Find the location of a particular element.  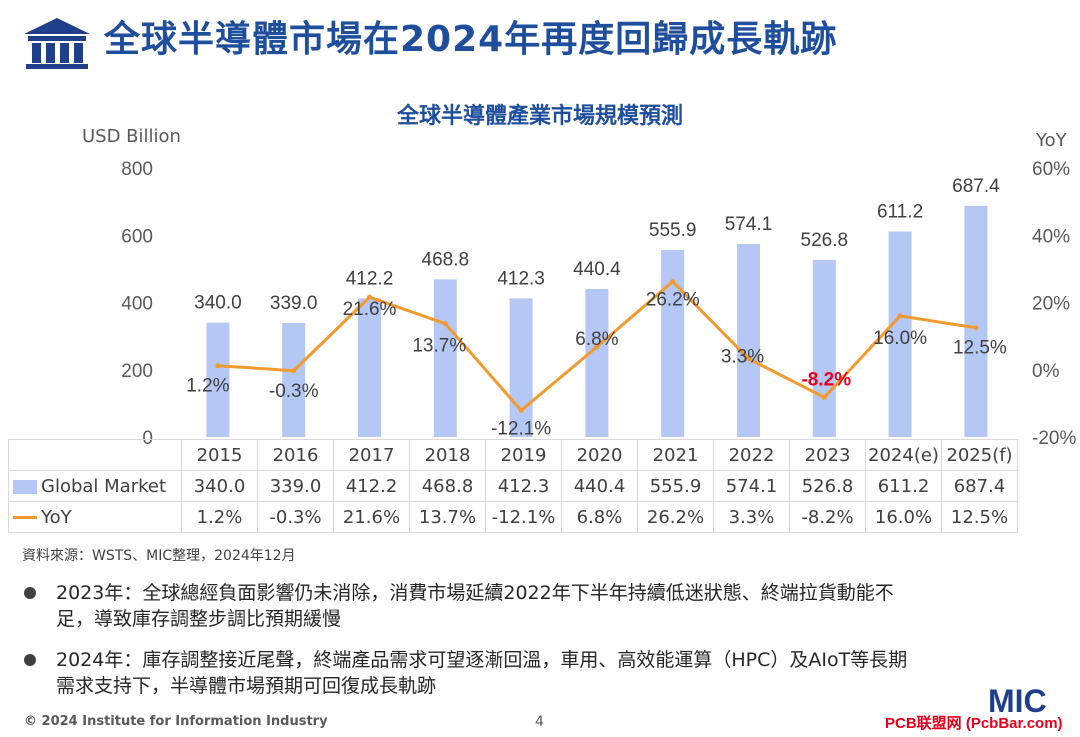

bullet-line: 足，導致庫存調整步調比預期緩慢 is located at coordinates (199, 619).